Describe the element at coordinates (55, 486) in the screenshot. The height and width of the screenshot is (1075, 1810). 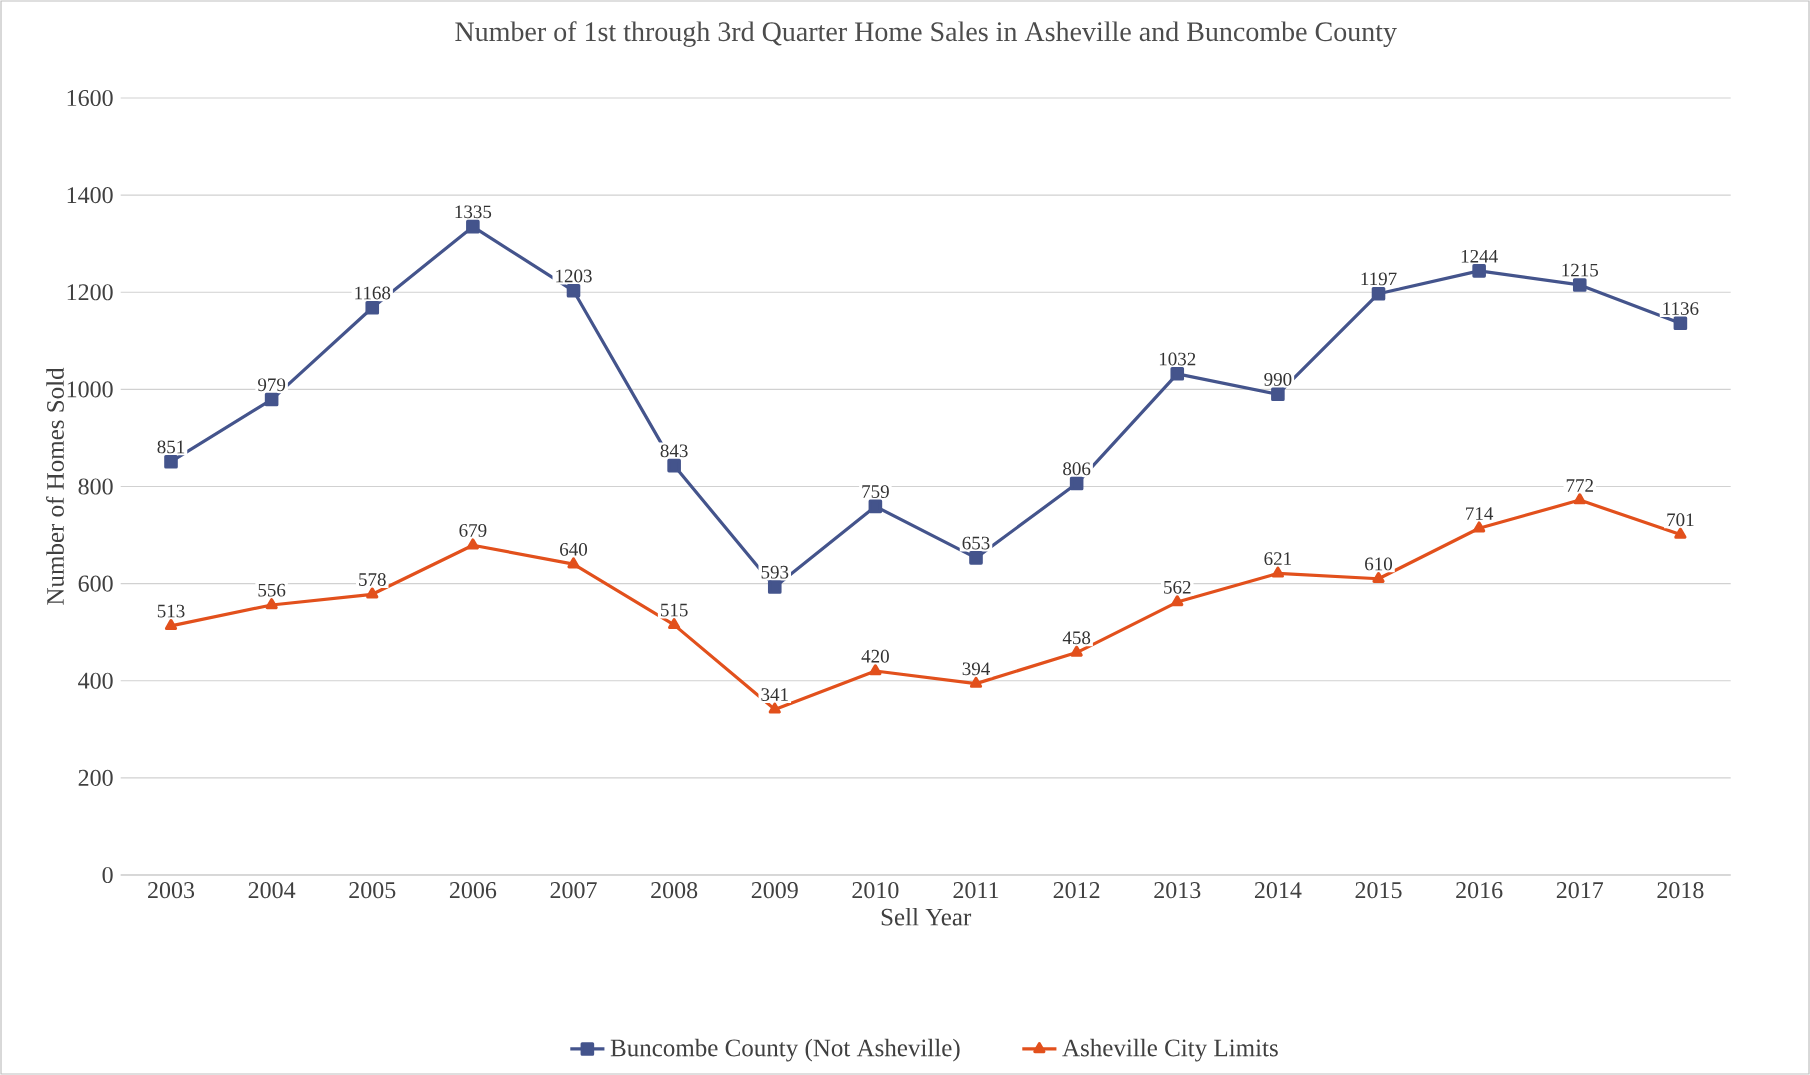
I see `y-axis-title: Number of Homes Sold` at that location.